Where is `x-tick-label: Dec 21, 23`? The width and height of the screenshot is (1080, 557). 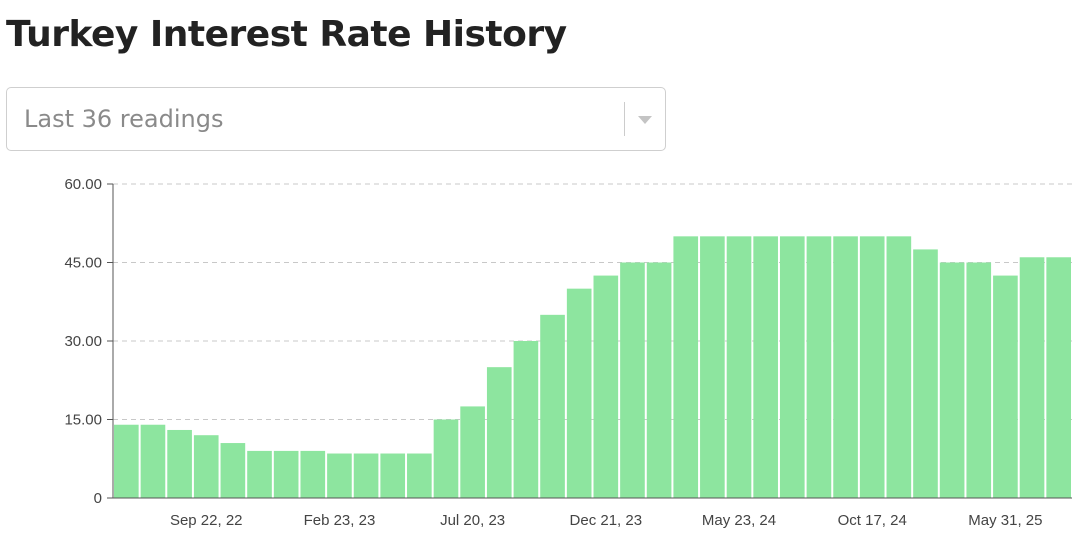
x-tick-label: Dec 21, 23 is located at coordinates (606, 520).